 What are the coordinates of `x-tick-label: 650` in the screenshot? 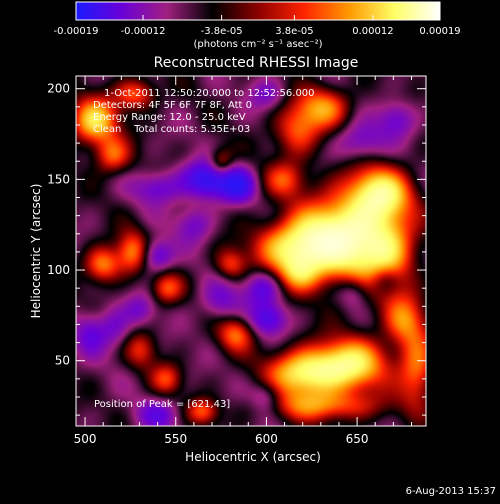 It's located at (357, 439).